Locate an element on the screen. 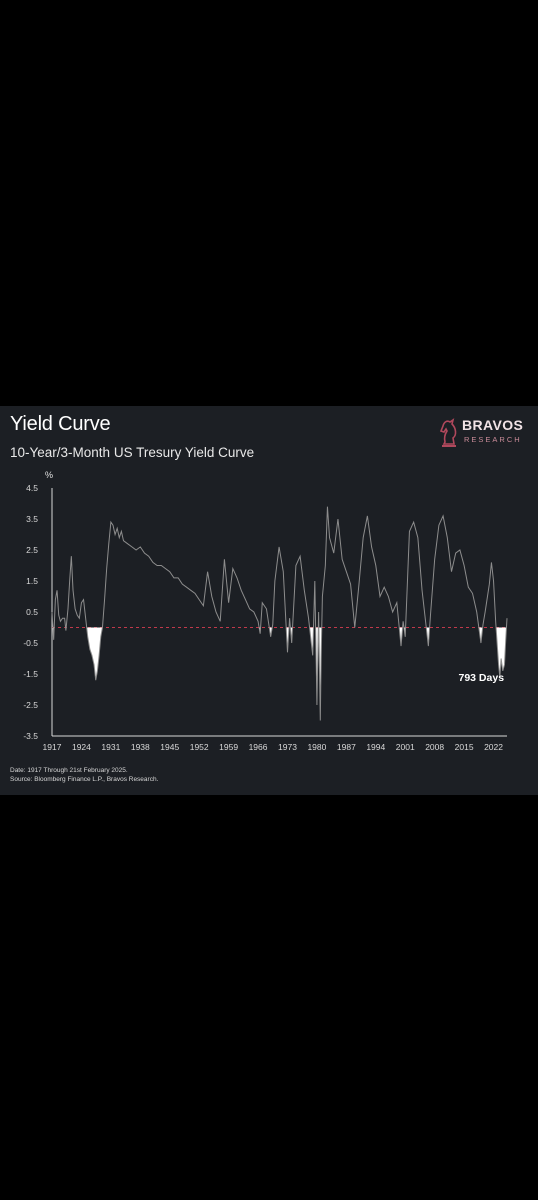  x-tick-label: 1938 is located at coordinates (140, 747).